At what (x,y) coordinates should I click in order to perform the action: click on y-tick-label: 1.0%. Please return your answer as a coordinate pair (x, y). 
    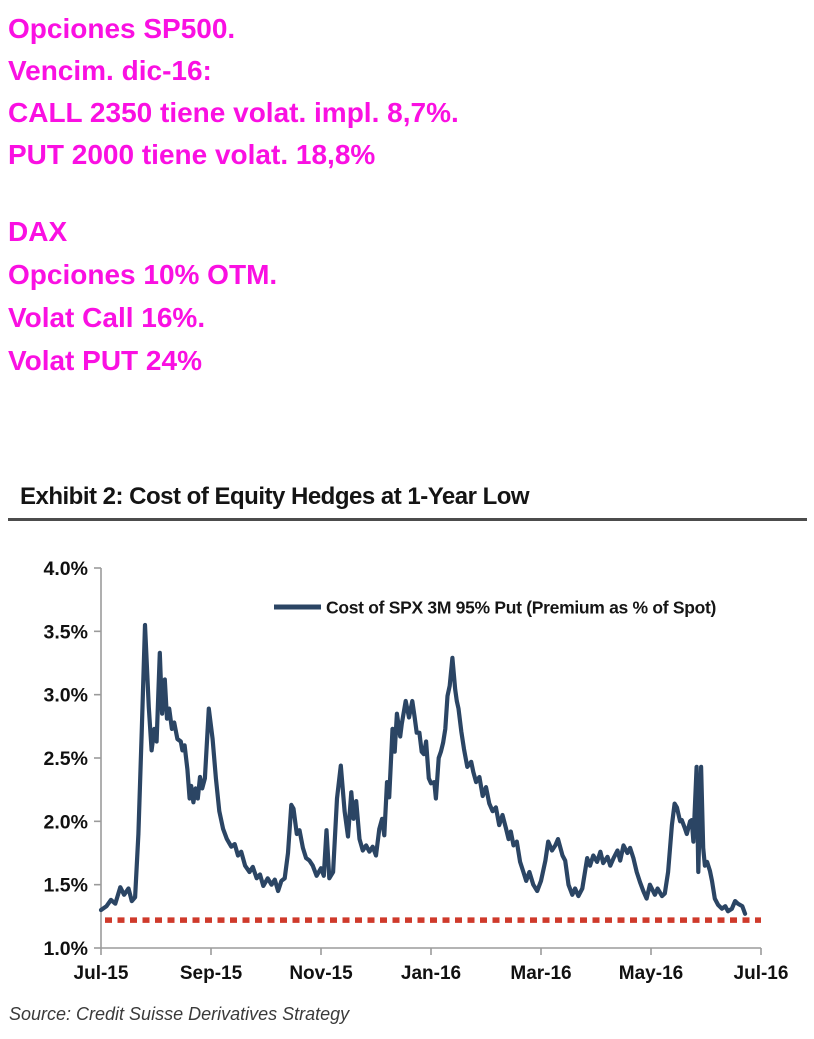
    Looking at the image, I should click on (66, 949).